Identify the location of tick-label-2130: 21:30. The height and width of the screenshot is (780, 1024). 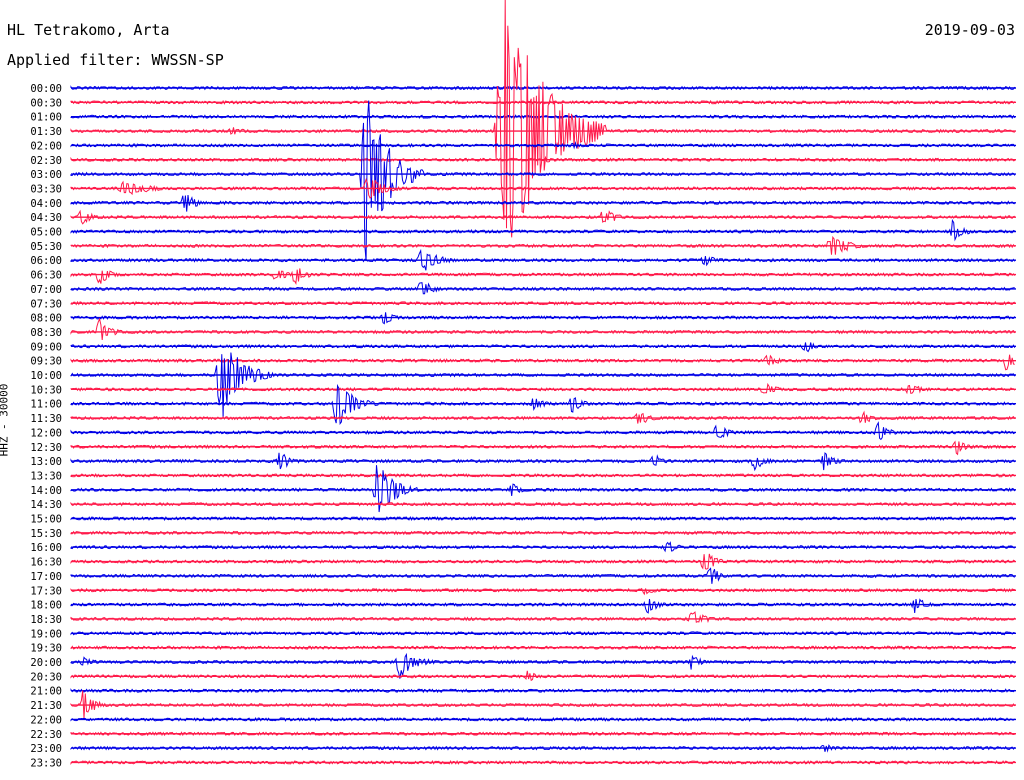
(46, 706).